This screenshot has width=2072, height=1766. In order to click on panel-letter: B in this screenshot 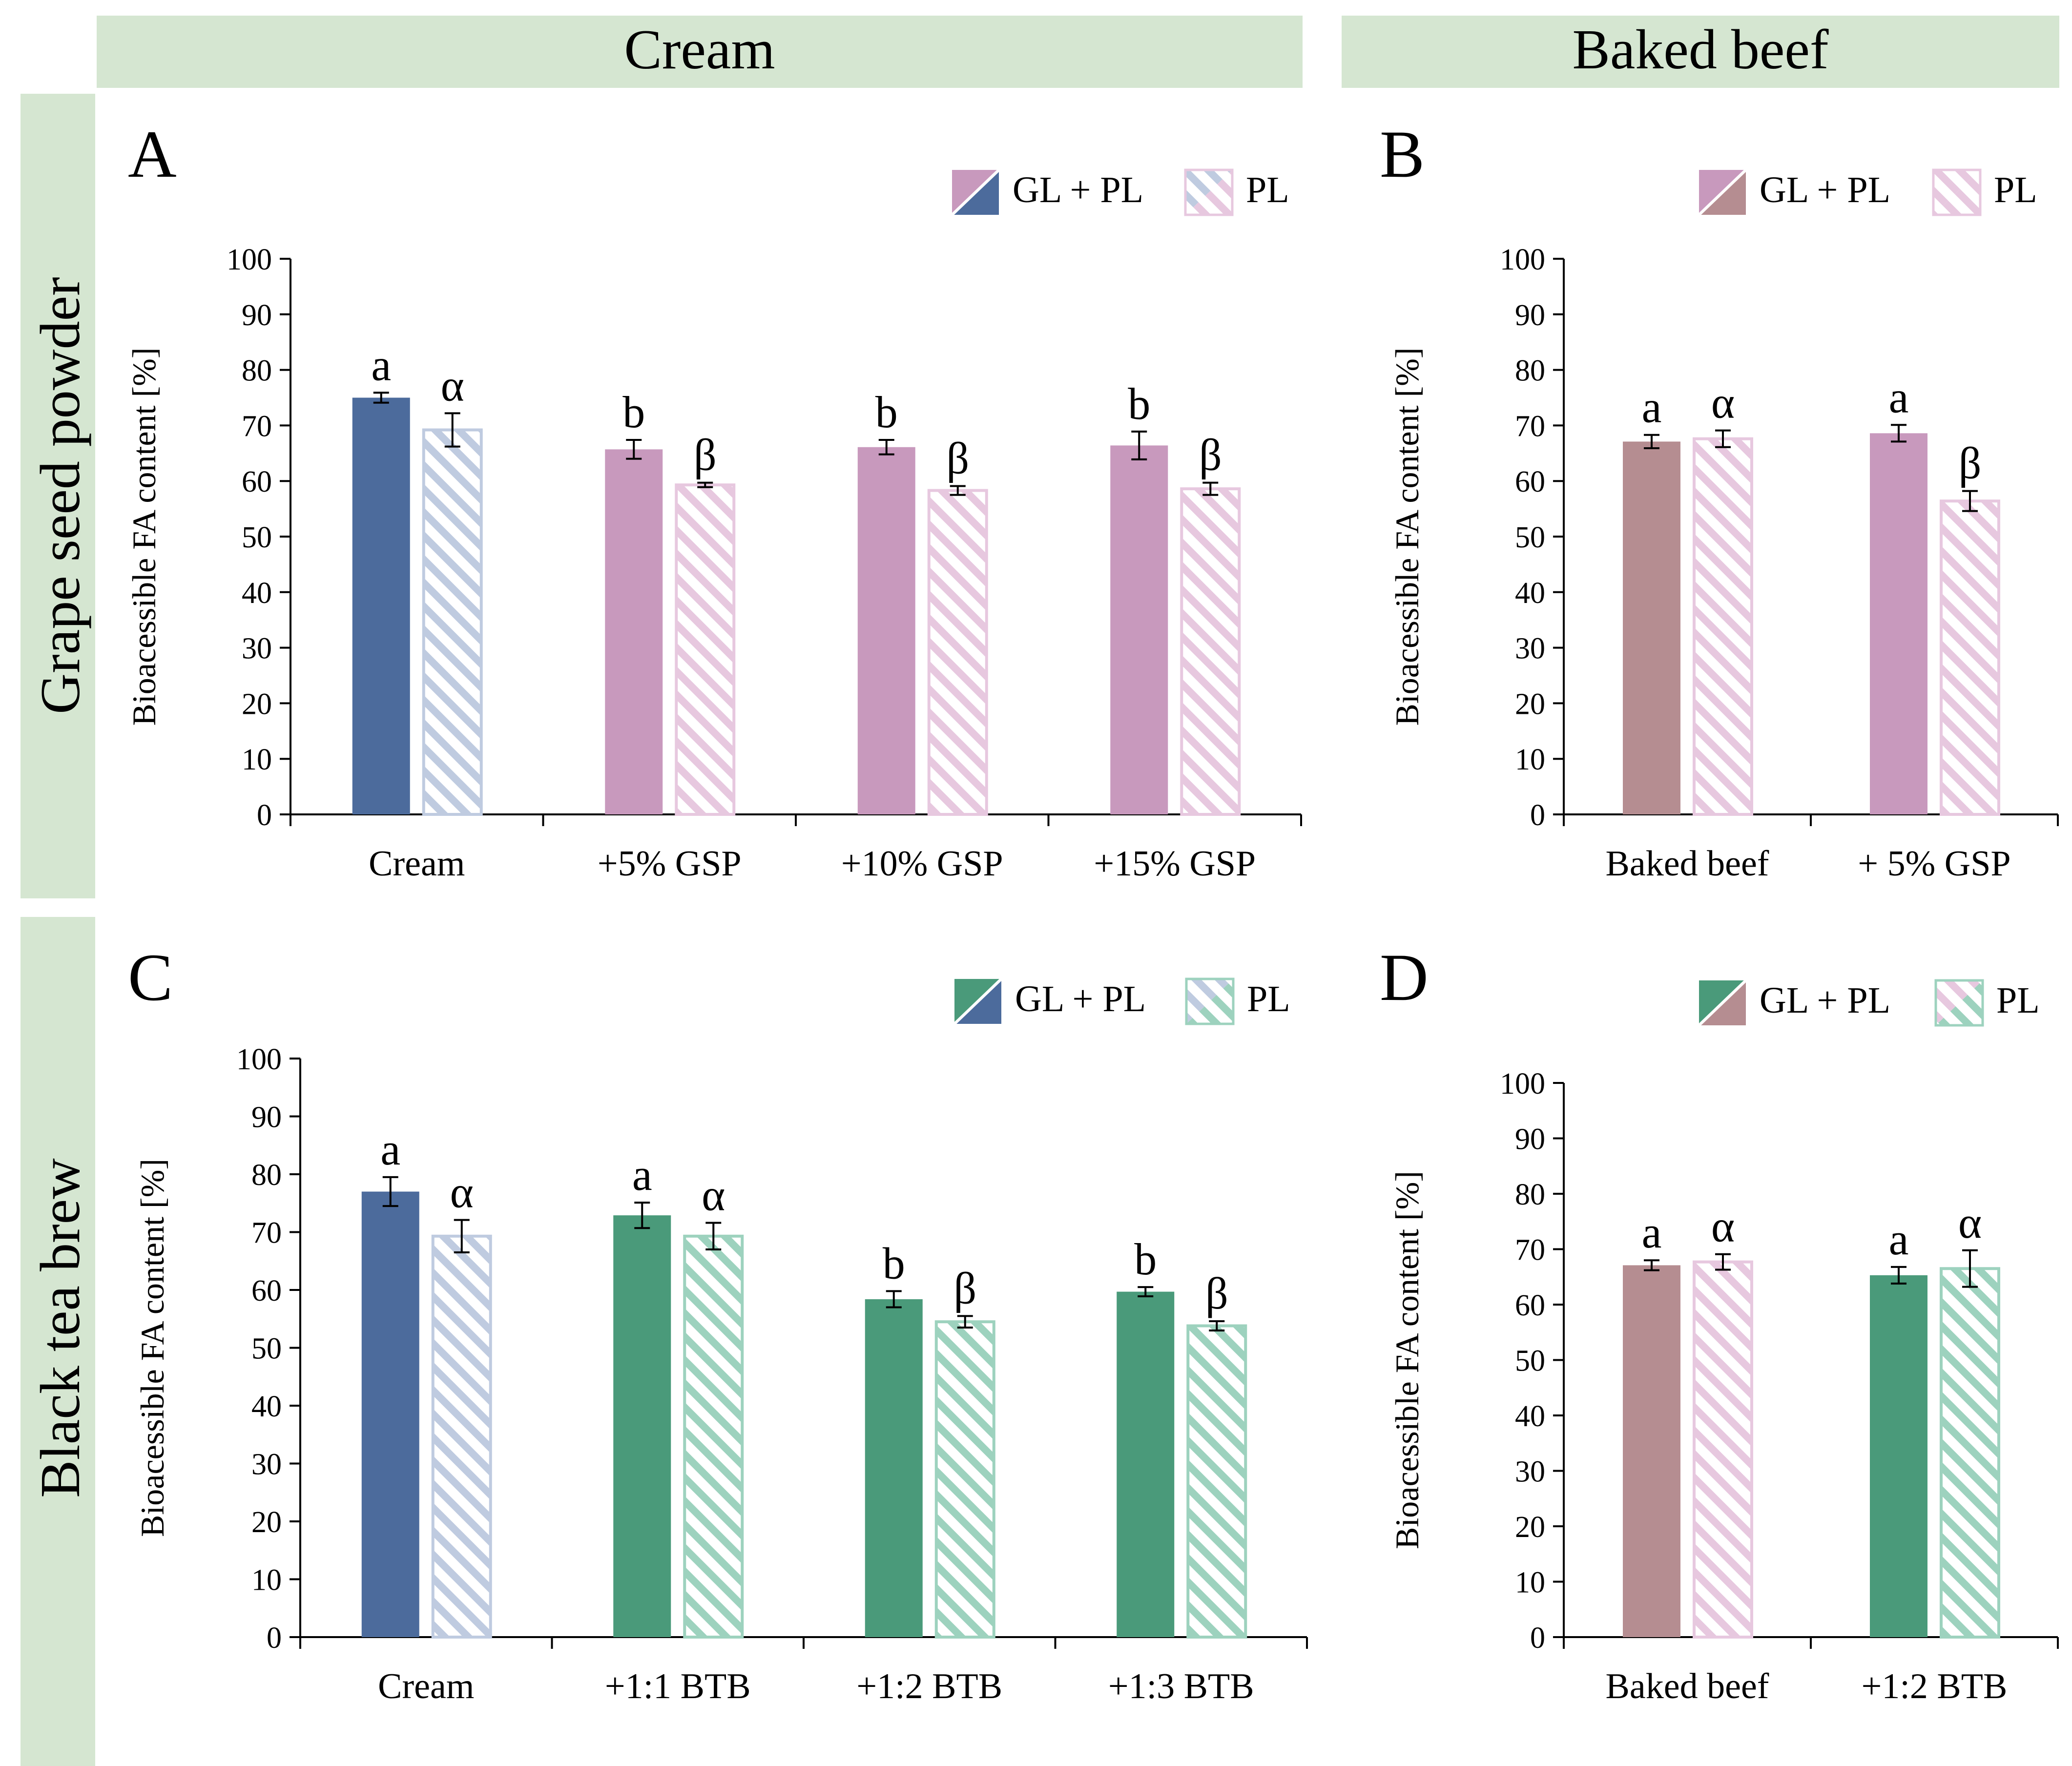, I will do `click(1402, 154)`.